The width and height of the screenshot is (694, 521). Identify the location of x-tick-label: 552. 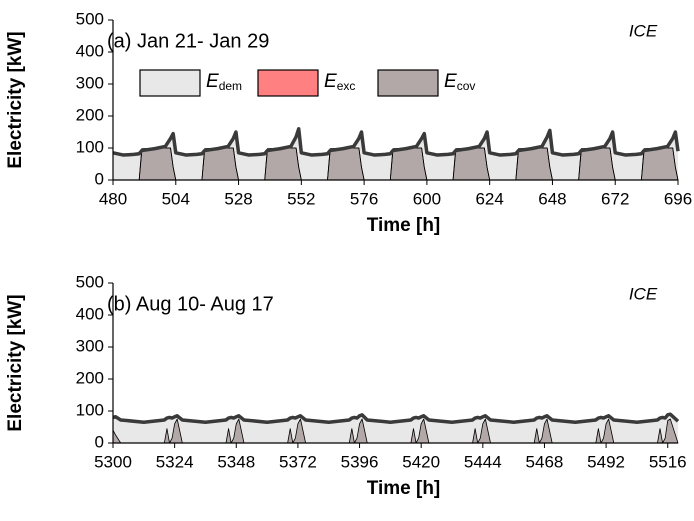
(301, 198).